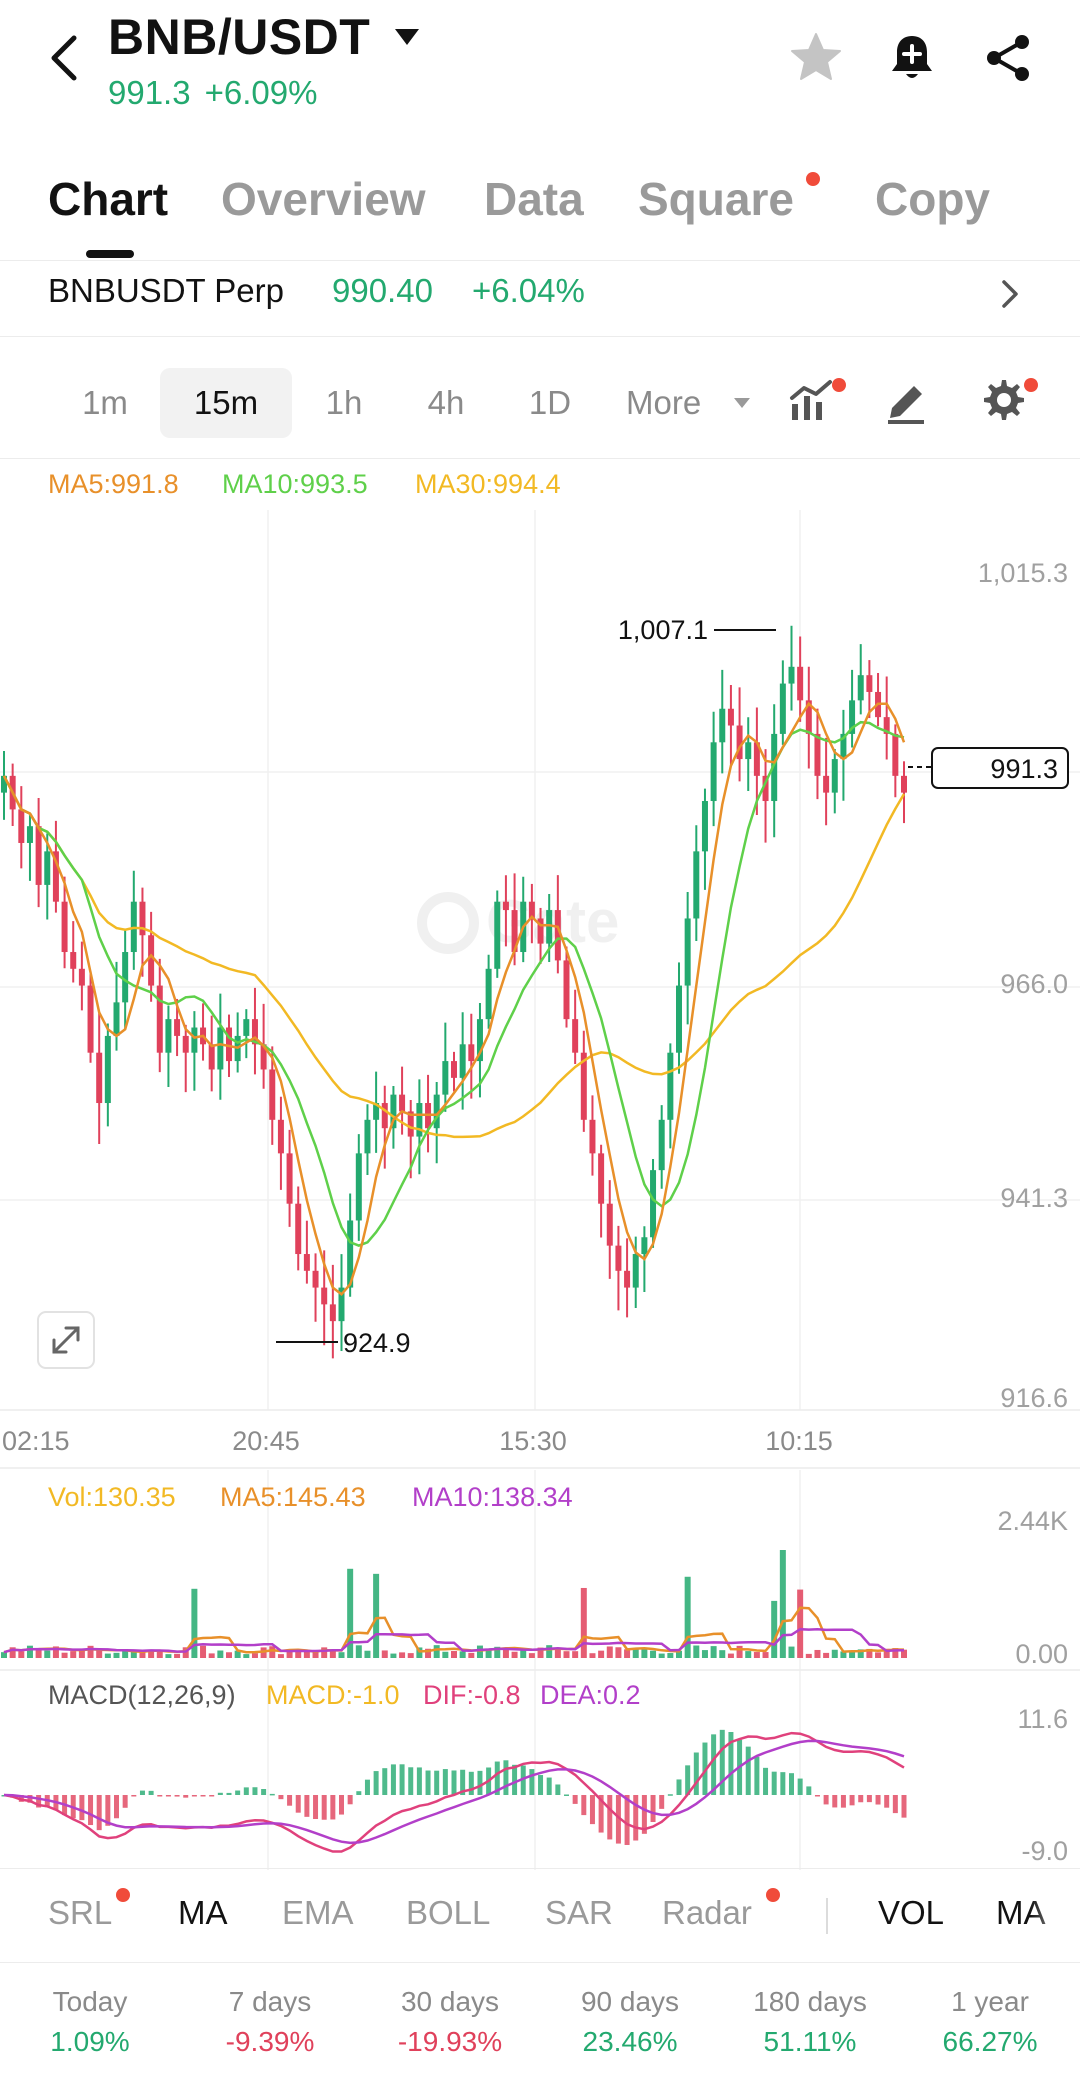  Describe the element at coordinates (540, 65) in the screenshot. I see `header: BNB/USDT 991.3 +6.09%` at that location.